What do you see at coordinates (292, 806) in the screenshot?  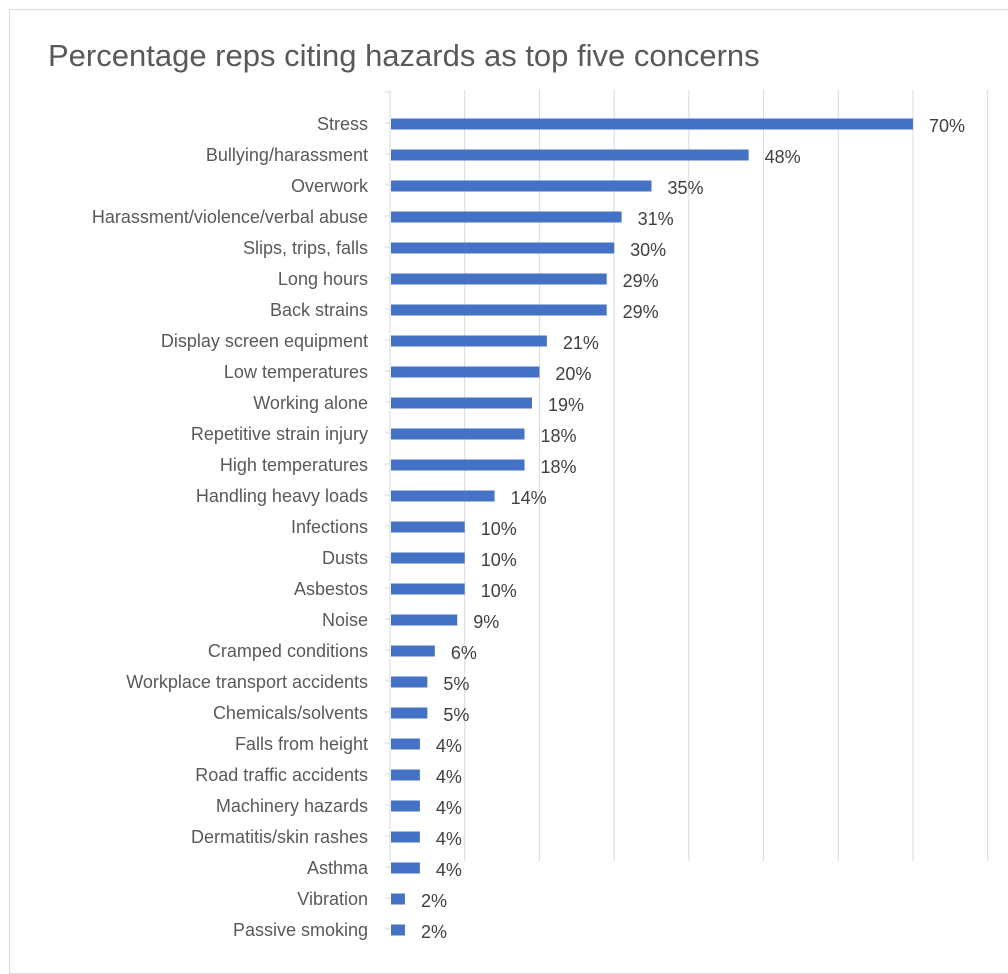 I see `category-label: Machinery hazards` at bounding box center [292, 806].